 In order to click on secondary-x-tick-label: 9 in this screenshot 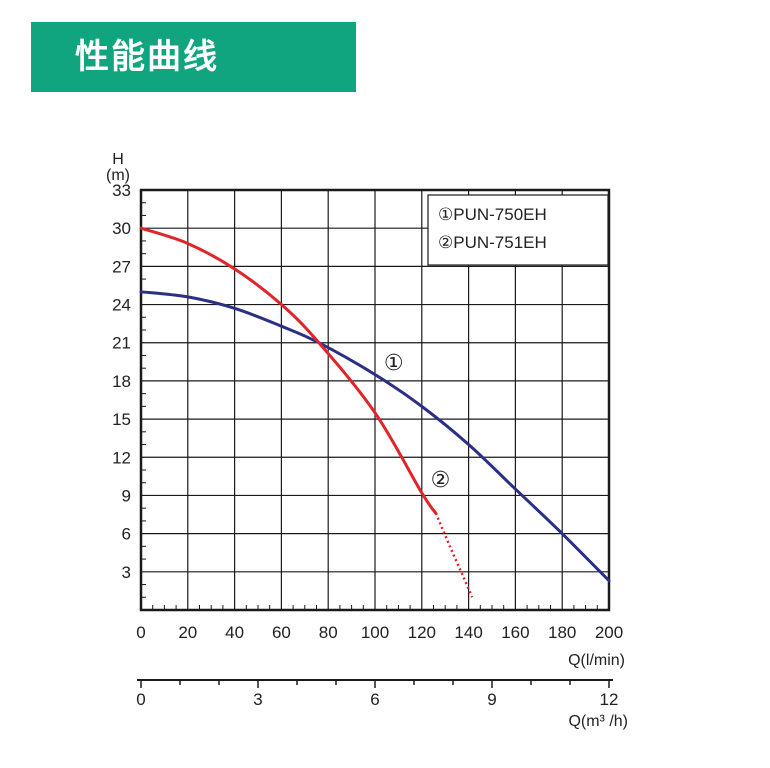, I will do `click(491, 699)`.